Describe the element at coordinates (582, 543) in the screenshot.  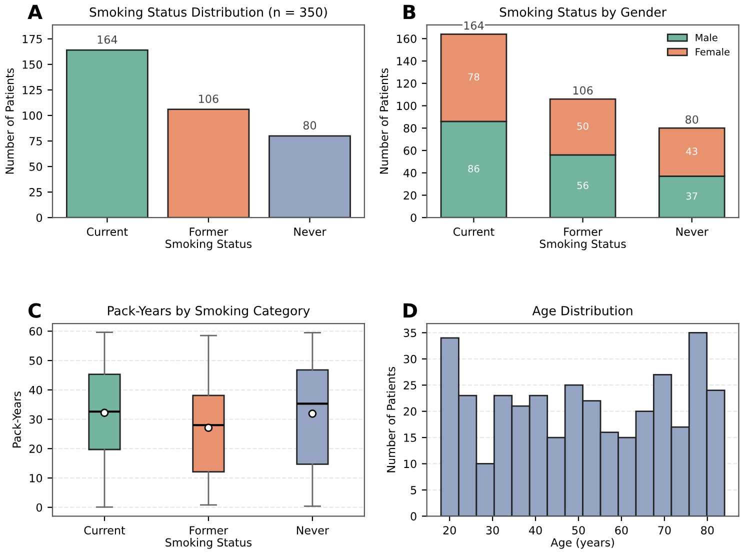
I see `x-axis-title: Age (years)` at that location.